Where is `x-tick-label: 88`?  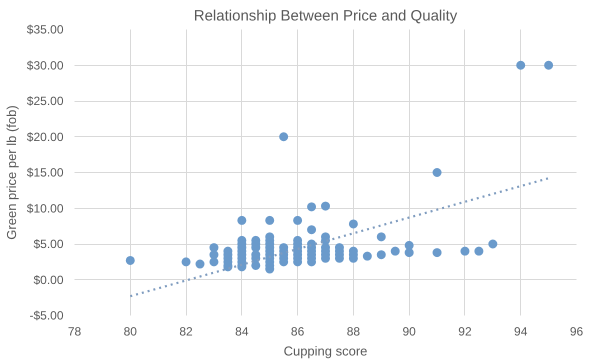
x-tick-label: 88 is located at coordinates (353, 331).